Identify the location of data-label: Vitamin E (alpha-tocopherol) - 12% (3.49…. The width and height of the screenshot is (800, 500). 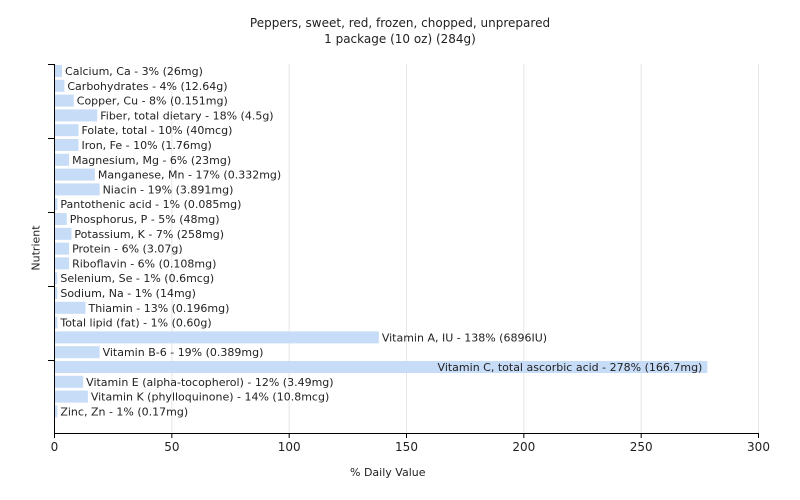
(209, 382).